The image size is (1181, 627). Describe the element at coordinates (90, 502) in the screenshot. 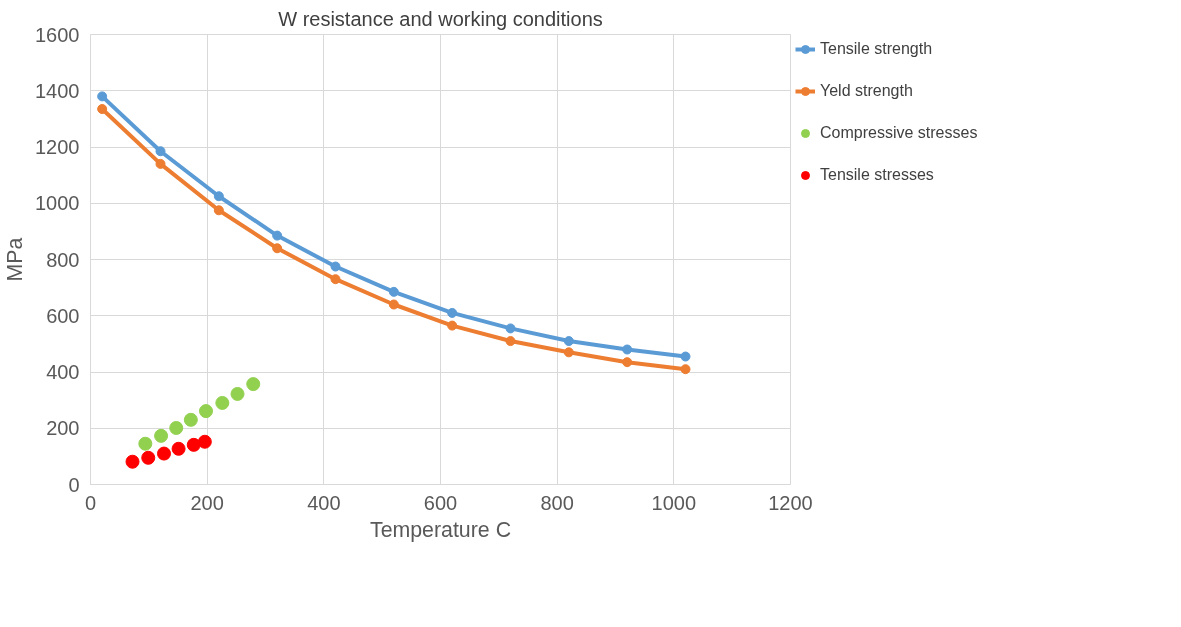

I see `x-tick-label: 0` at that location.